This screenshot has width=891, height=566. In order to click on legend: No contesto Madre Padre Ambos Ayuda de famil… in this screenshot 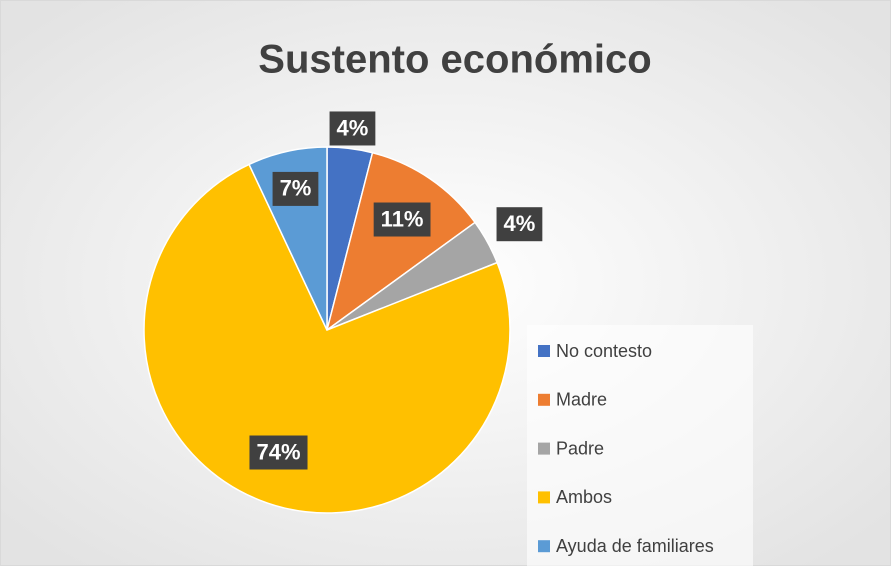, I will do `click(626, 448)`.